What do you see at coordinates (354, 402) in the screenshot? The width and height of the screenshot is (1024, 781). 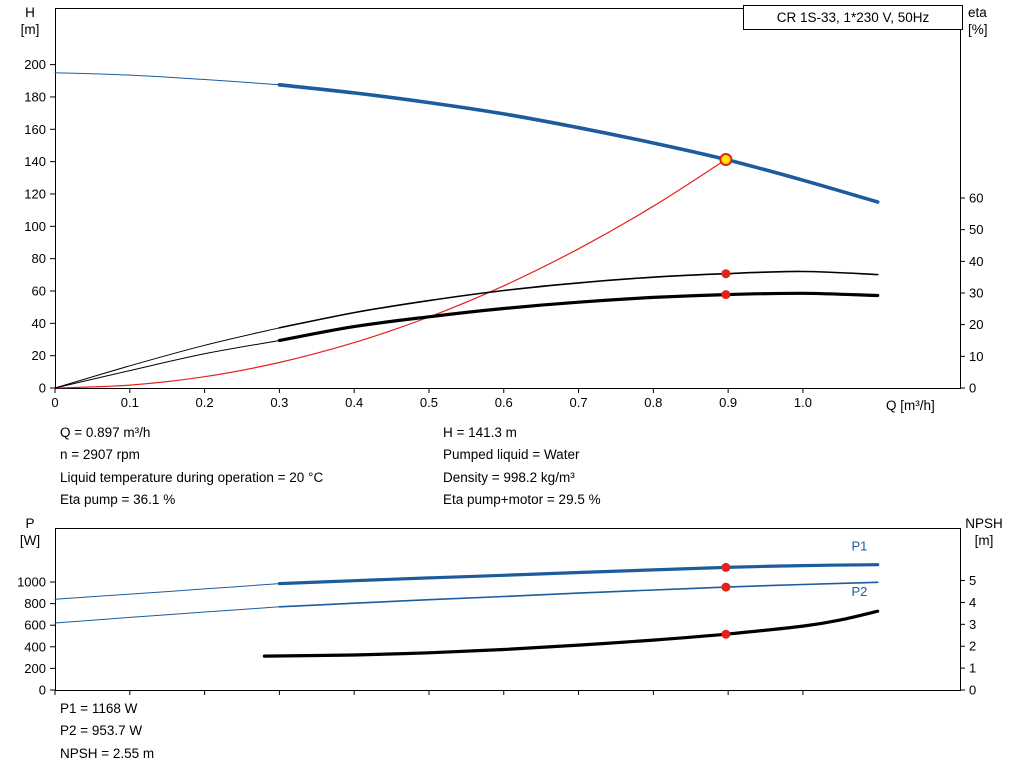 I see `x-tick-label: 0.4` at bounding box center [354, 402].